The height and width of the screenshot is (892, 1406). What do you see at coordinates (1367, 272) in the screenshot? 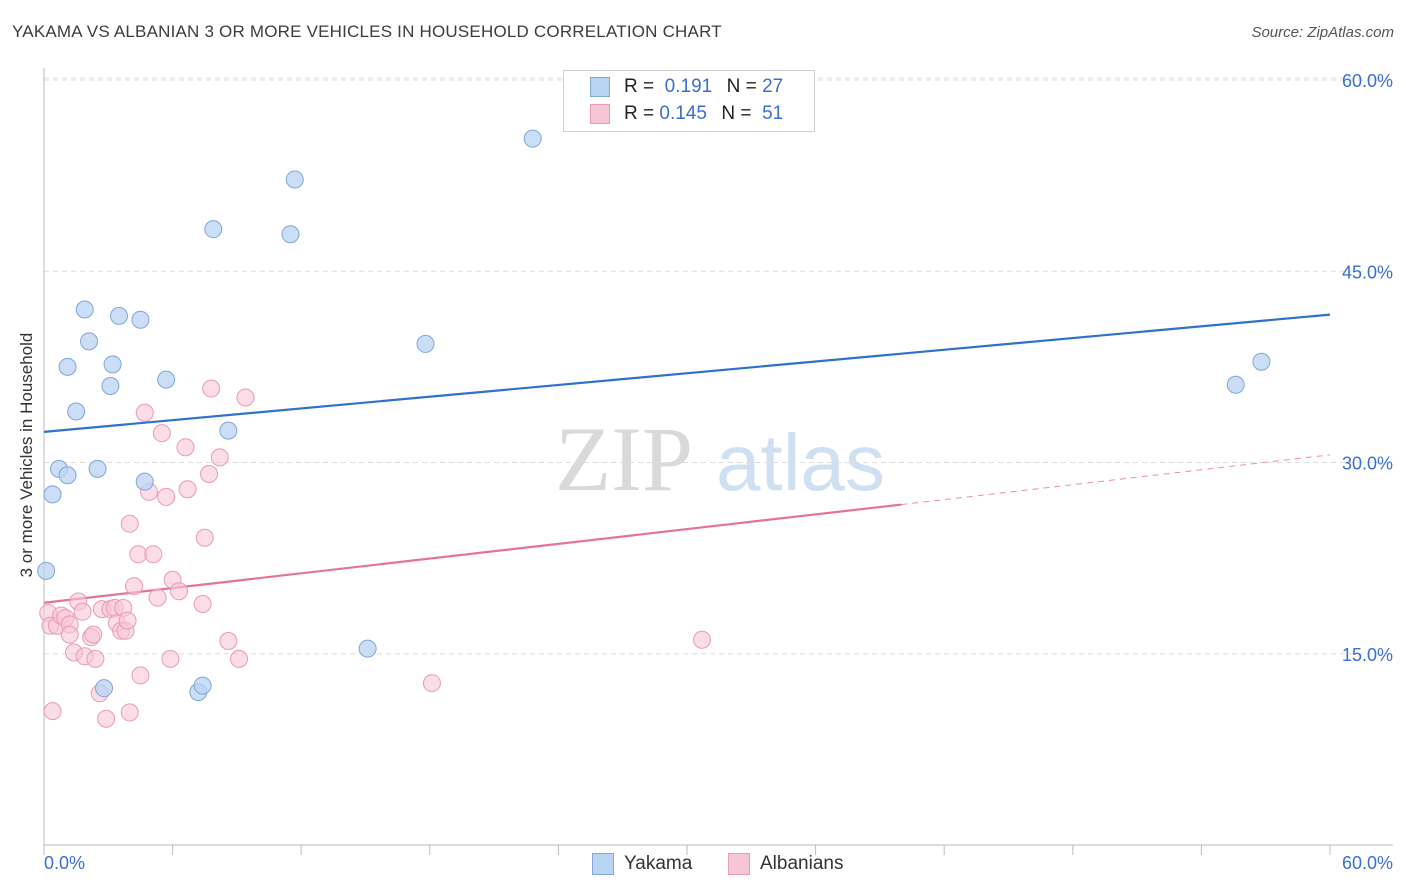
I see `y-tick-label: 45.0%` at bounding box center [1367, 272].